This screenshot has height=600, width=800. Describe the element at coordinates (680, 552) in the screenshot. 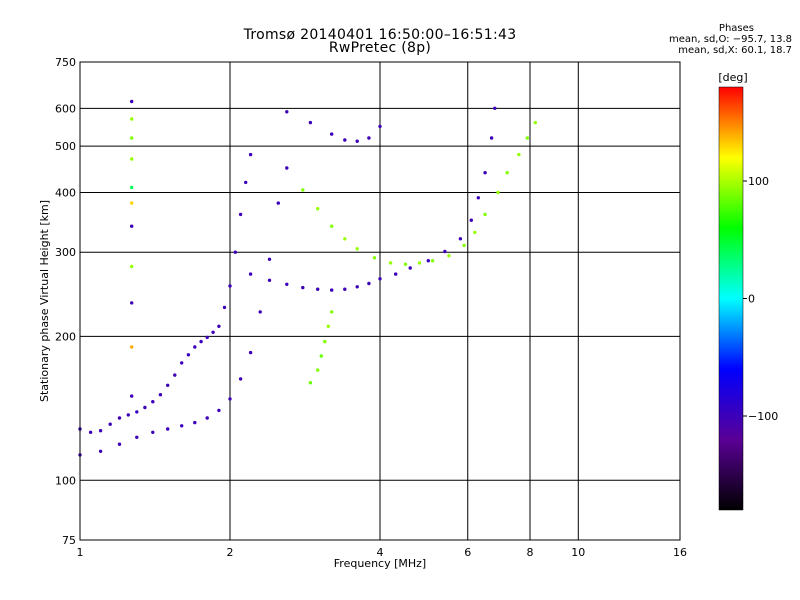

I see `x-tick-label: 16` at that location.